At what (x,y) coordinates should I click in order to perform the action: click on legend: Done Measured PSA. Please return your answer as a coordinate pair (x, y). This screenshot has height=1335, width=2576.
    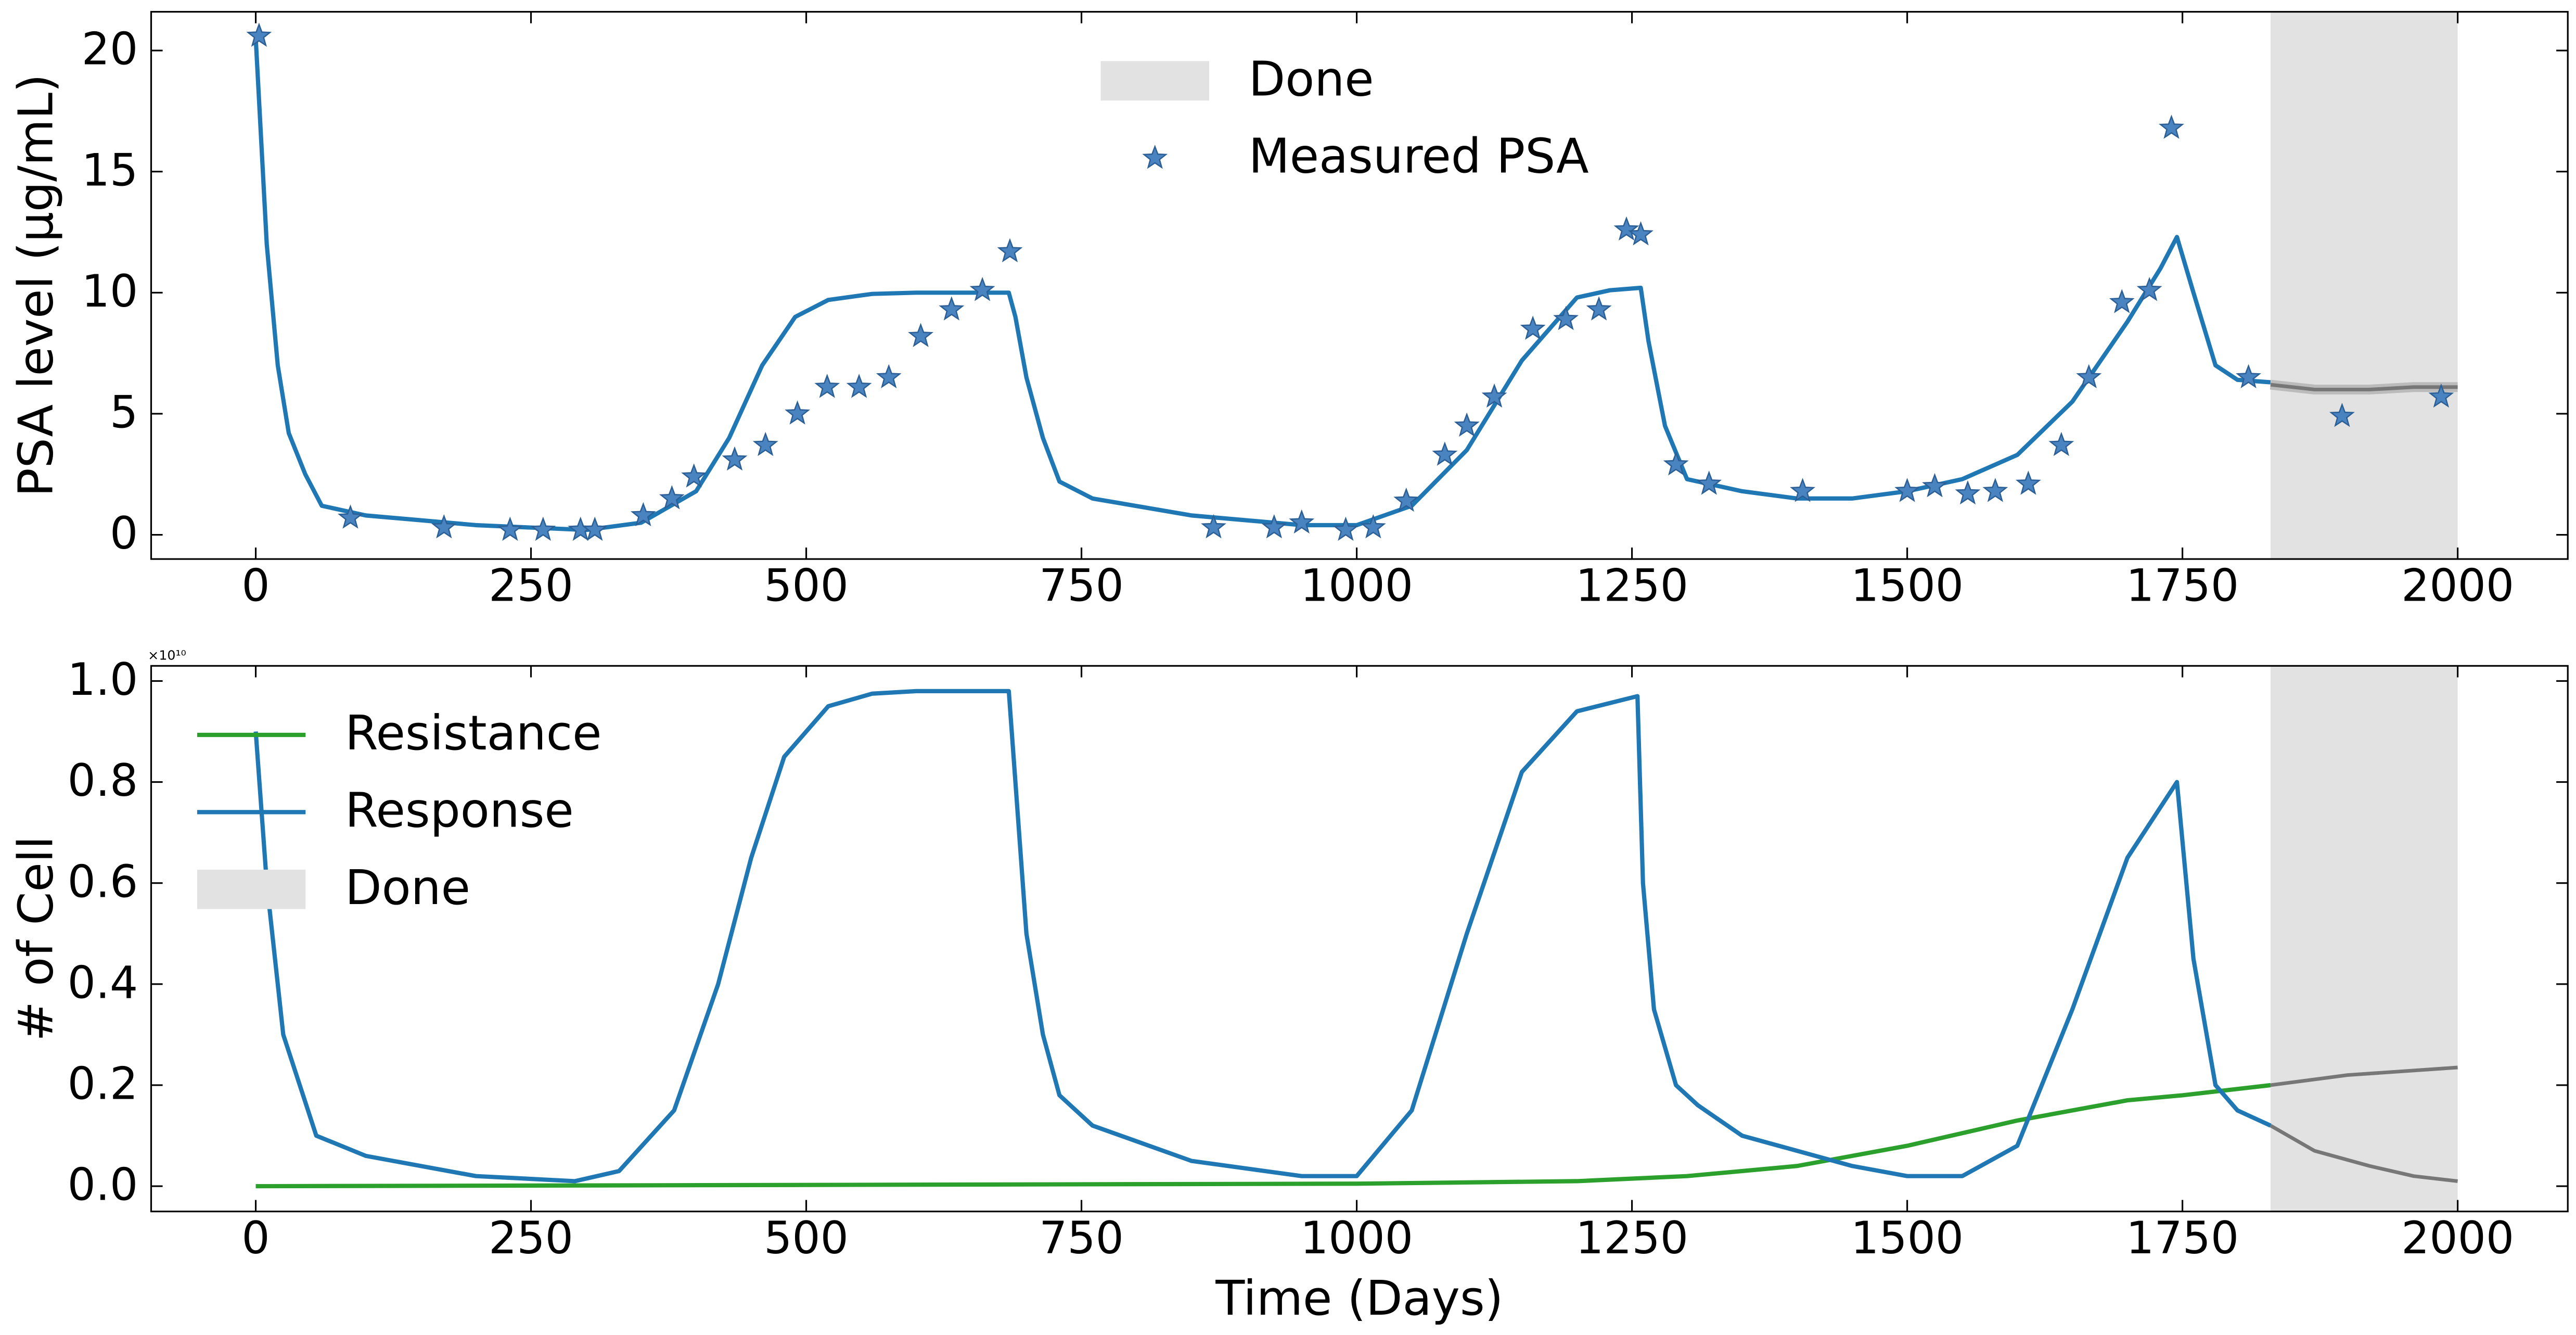
    Looking at the image, I should click on (1344, 118).